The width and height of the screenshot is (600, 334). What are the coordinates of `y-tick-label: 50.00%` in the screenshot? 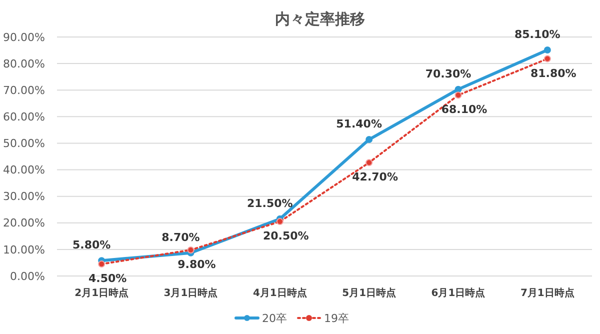 It's located at (24, 143).